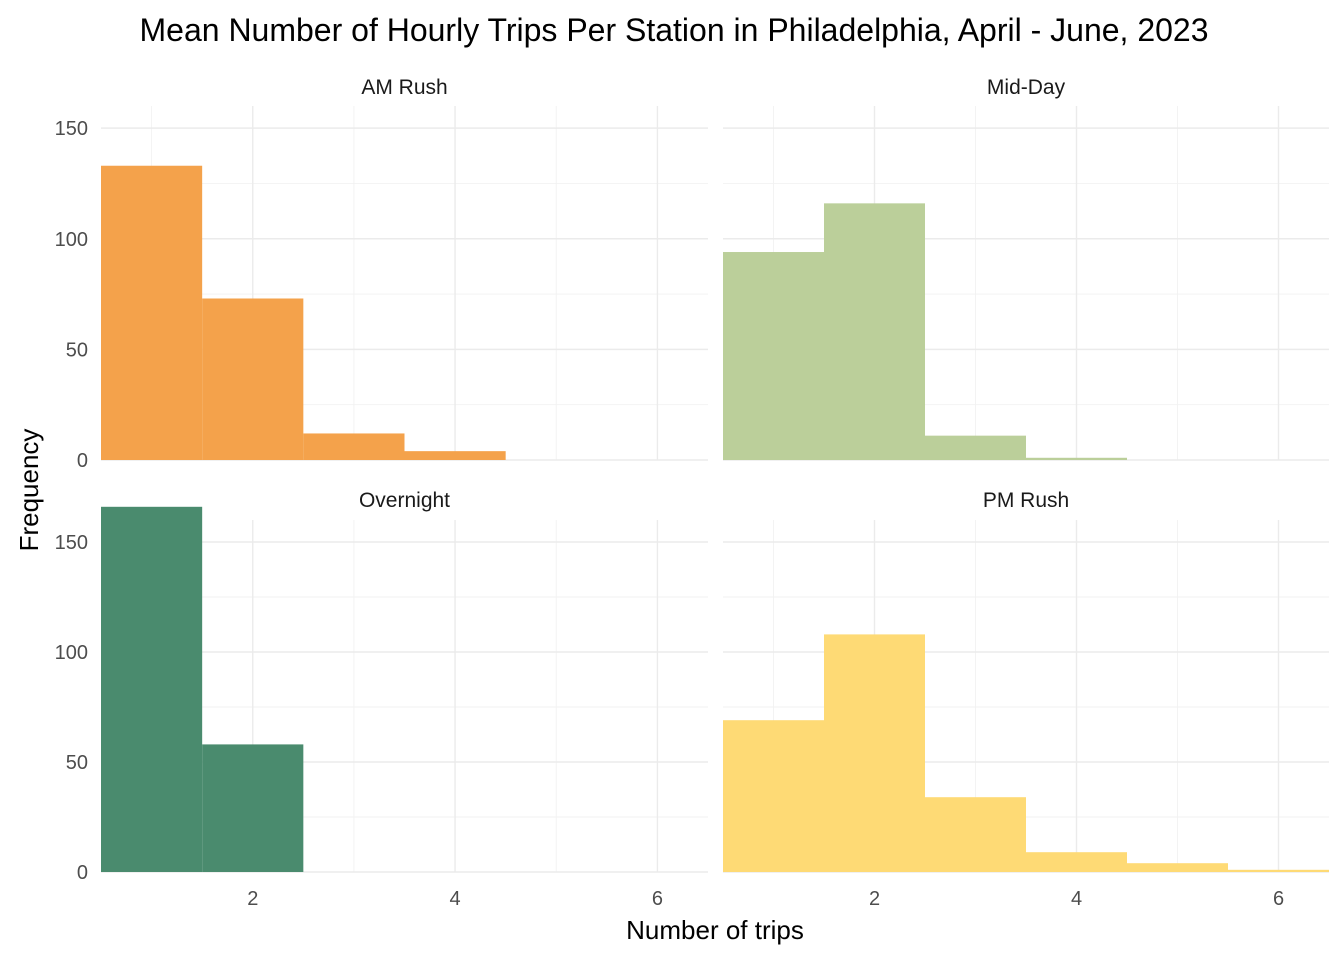 This screenshot has width=1344, height=965. What do you see at coordinates (404, 87) in the screenshot?
I see `facet-label: AM Rush` at bounding box center [404, 87].